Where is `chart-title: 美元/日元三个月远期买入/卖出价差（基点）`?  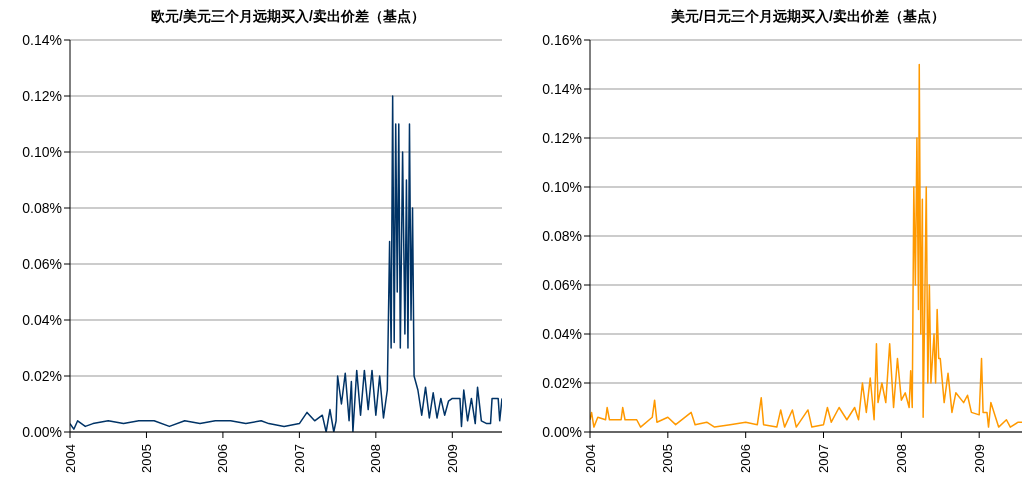
chart-title: 美元/日元三个月远期买入/卖出价差（基点） is located at coordinates (808, 17).